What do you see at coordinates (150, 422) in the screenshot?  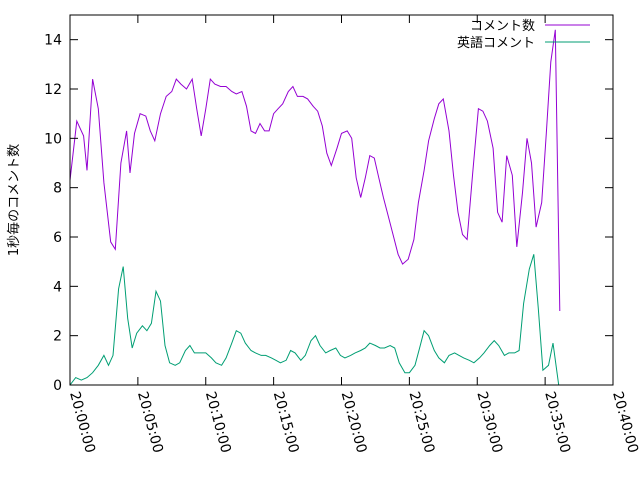 I see `x-tick-label: 20:05:00` at bounding box center [150, 422].